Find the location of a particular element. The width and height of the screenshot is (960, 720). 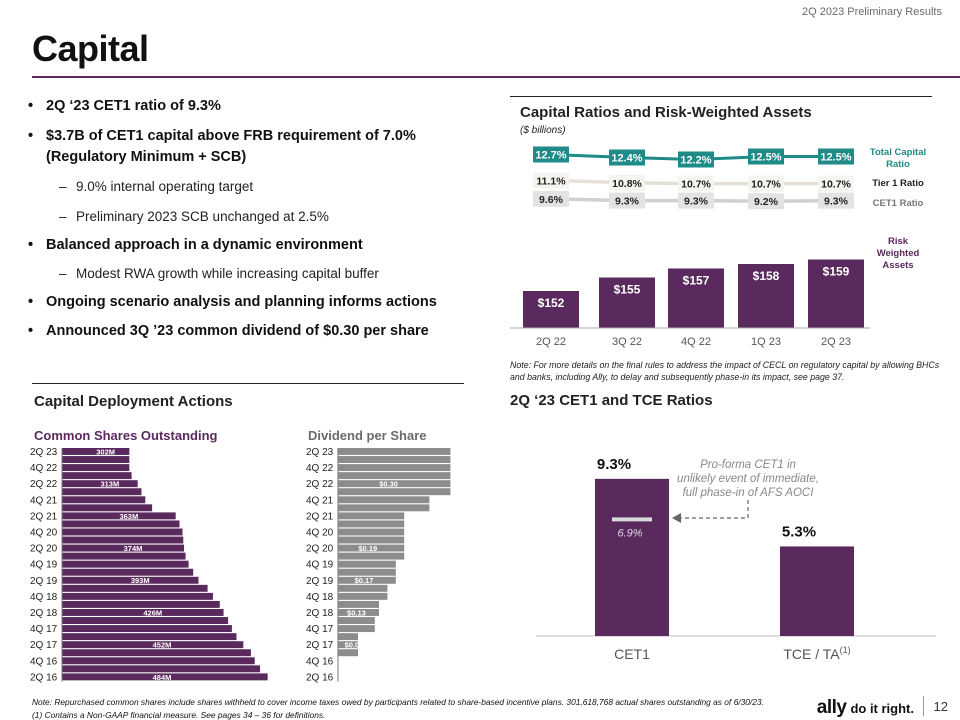

y-tick-label: 4Q 19 is located at coordinates (320, 565).